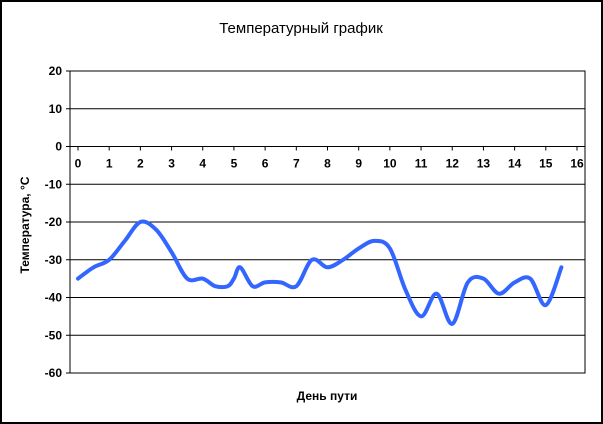  I want to click on y-tick-label: -50, so click(54, 335).